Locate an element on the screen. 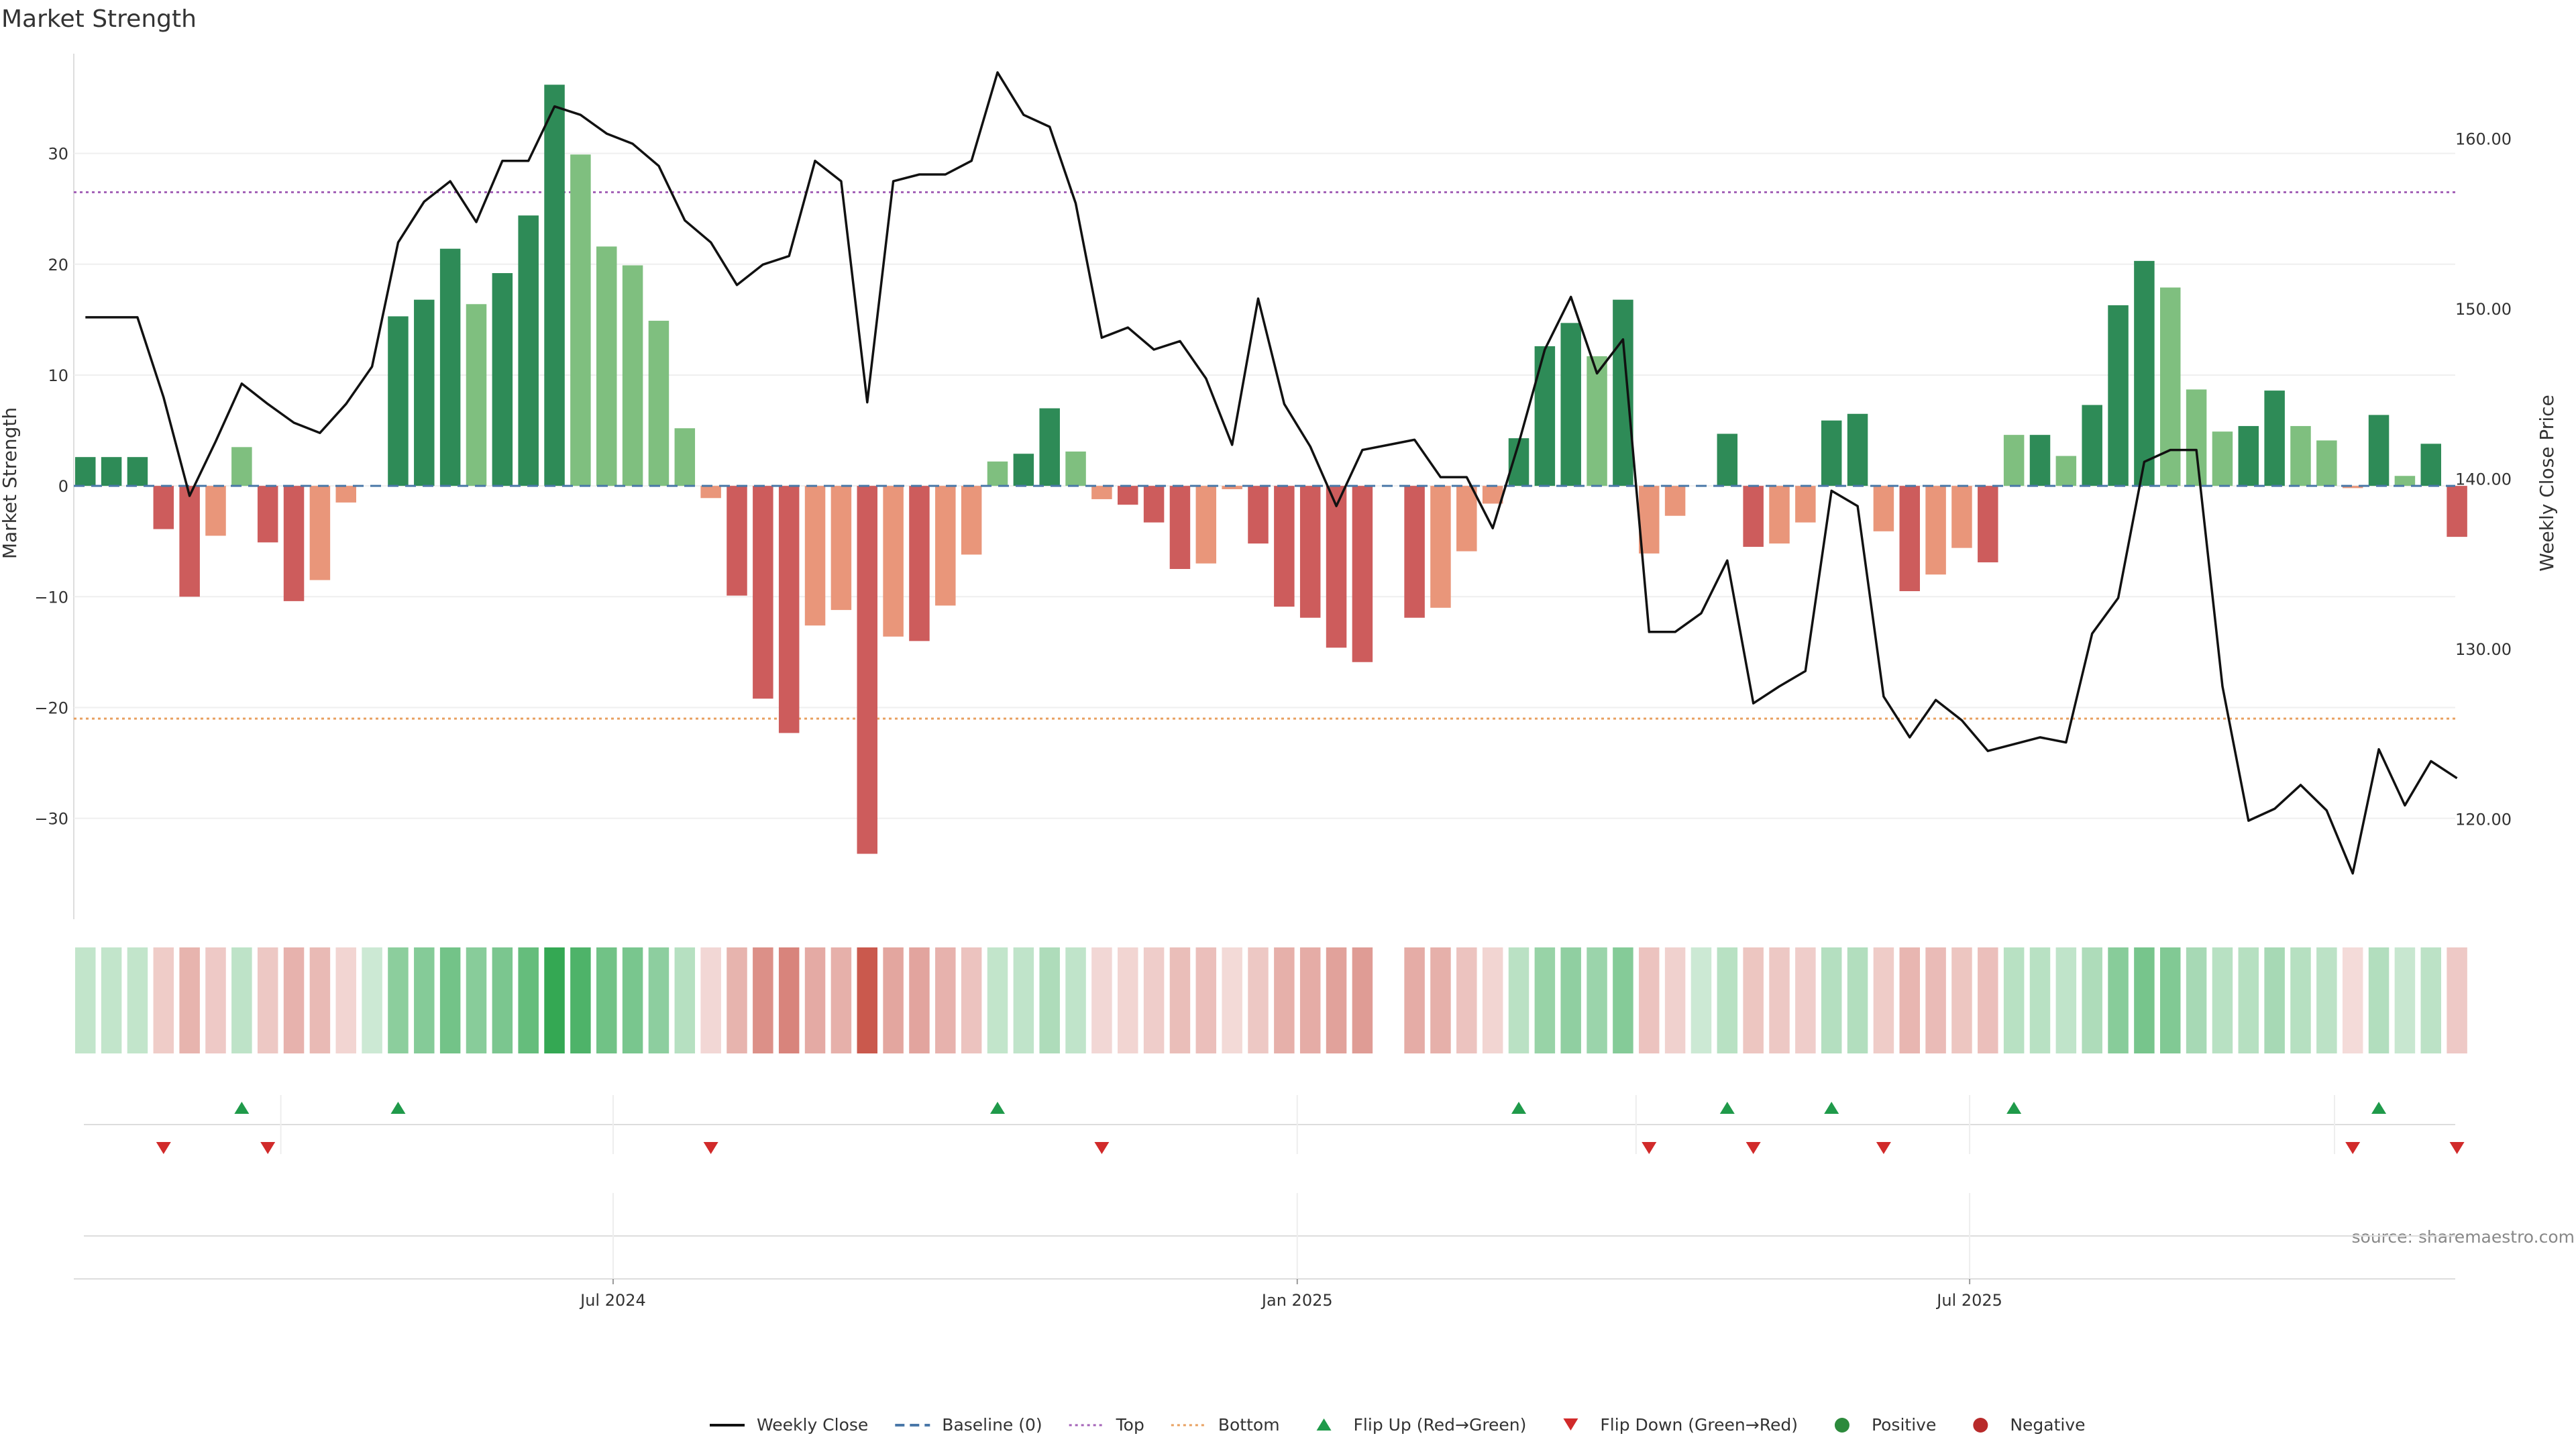 This screenshot has width=2576, height=1452. legend-swatch-triangle-down is located at coordinates (1570, 1424).